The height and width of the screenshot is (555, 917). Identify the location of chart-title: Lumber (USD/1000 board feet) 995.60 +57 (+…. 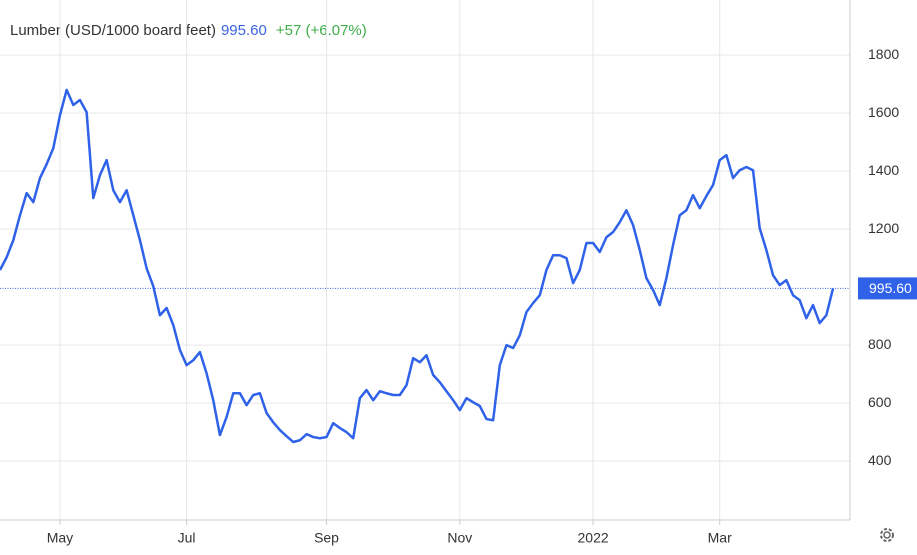
(188, 30).